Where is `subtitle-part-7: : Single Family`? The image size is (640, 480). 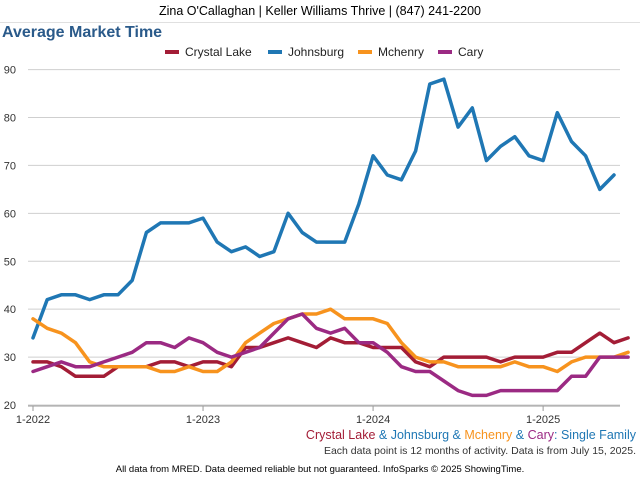
subtitle-part-7: : Single Family is located at coordinates (595, 435).